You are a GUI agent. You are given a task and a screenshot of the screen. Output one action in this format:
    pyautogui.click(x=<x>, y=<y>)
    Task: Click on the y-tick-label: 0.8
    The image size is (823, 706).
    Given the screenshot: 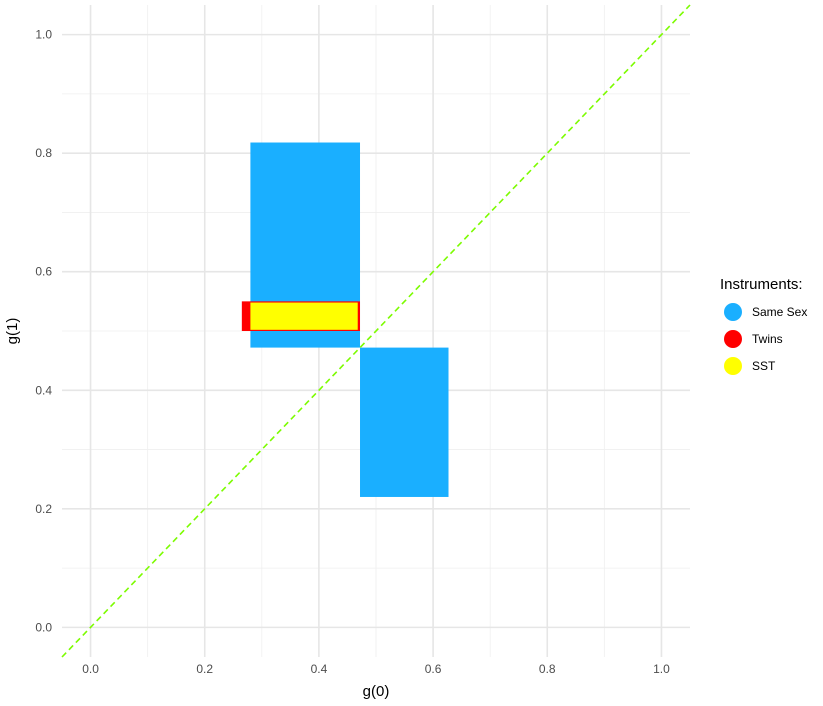 What is the action you would take?
    pyautogui.click(x=43, y=153)
    